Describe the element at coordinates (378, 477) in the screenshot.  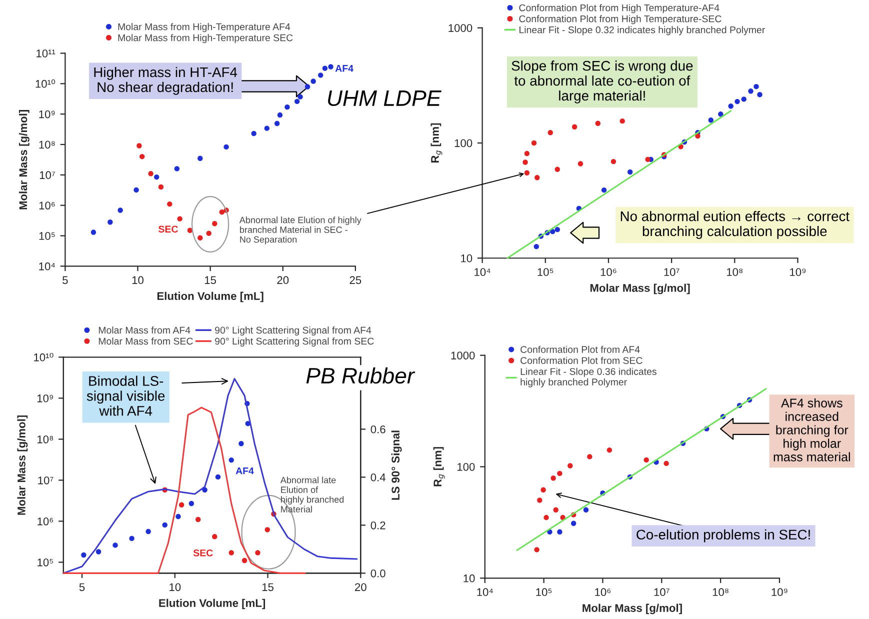
I see `y2-tick-label: 0.4` at that location.